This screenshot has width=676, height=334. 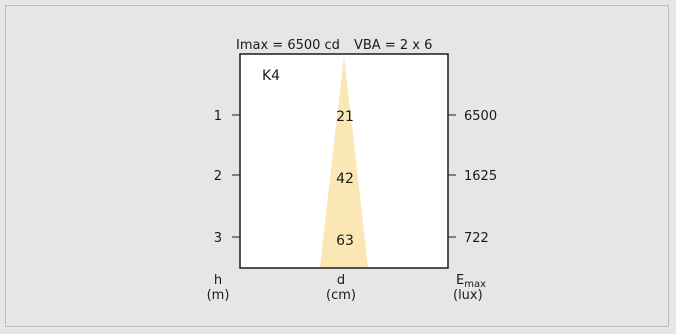 What do you see at coordinates (476, 238) in the screenshot?
I see `emax-tick-label: 722` at bounding box center [476, 238].